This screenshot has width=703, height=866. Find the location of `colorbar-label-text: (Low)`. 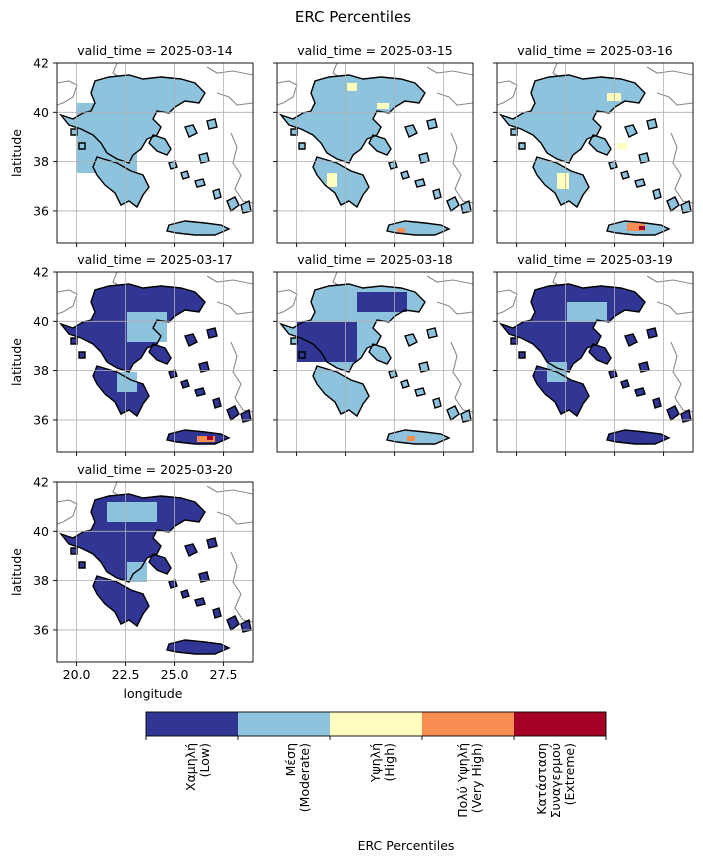

colorbar-label-text: (Low) is located at coordinates (204, 760).